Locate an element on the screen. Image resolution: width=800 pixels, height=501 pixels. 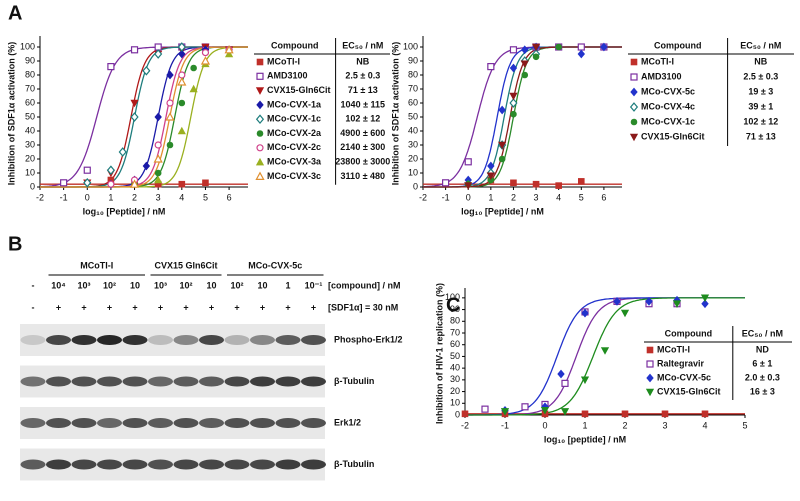
legend-label: MCo-CVX-4c is located at coordinates (668, 106).